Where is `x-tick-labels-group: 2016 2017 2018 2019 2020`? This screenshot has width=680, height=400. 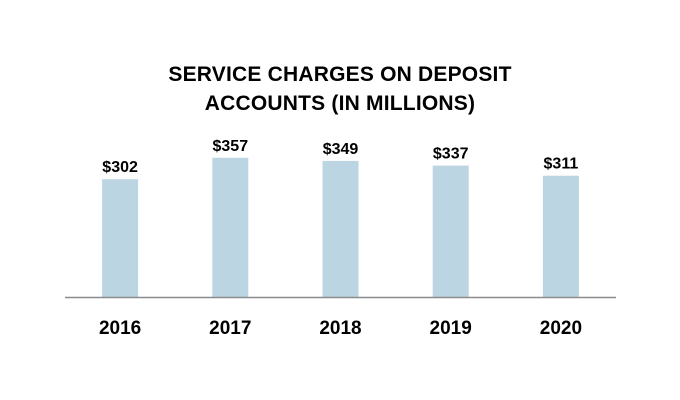
x-tick-labels-group: 2016 2017 2018 2019 2020 is located at coordinates (340, 328).